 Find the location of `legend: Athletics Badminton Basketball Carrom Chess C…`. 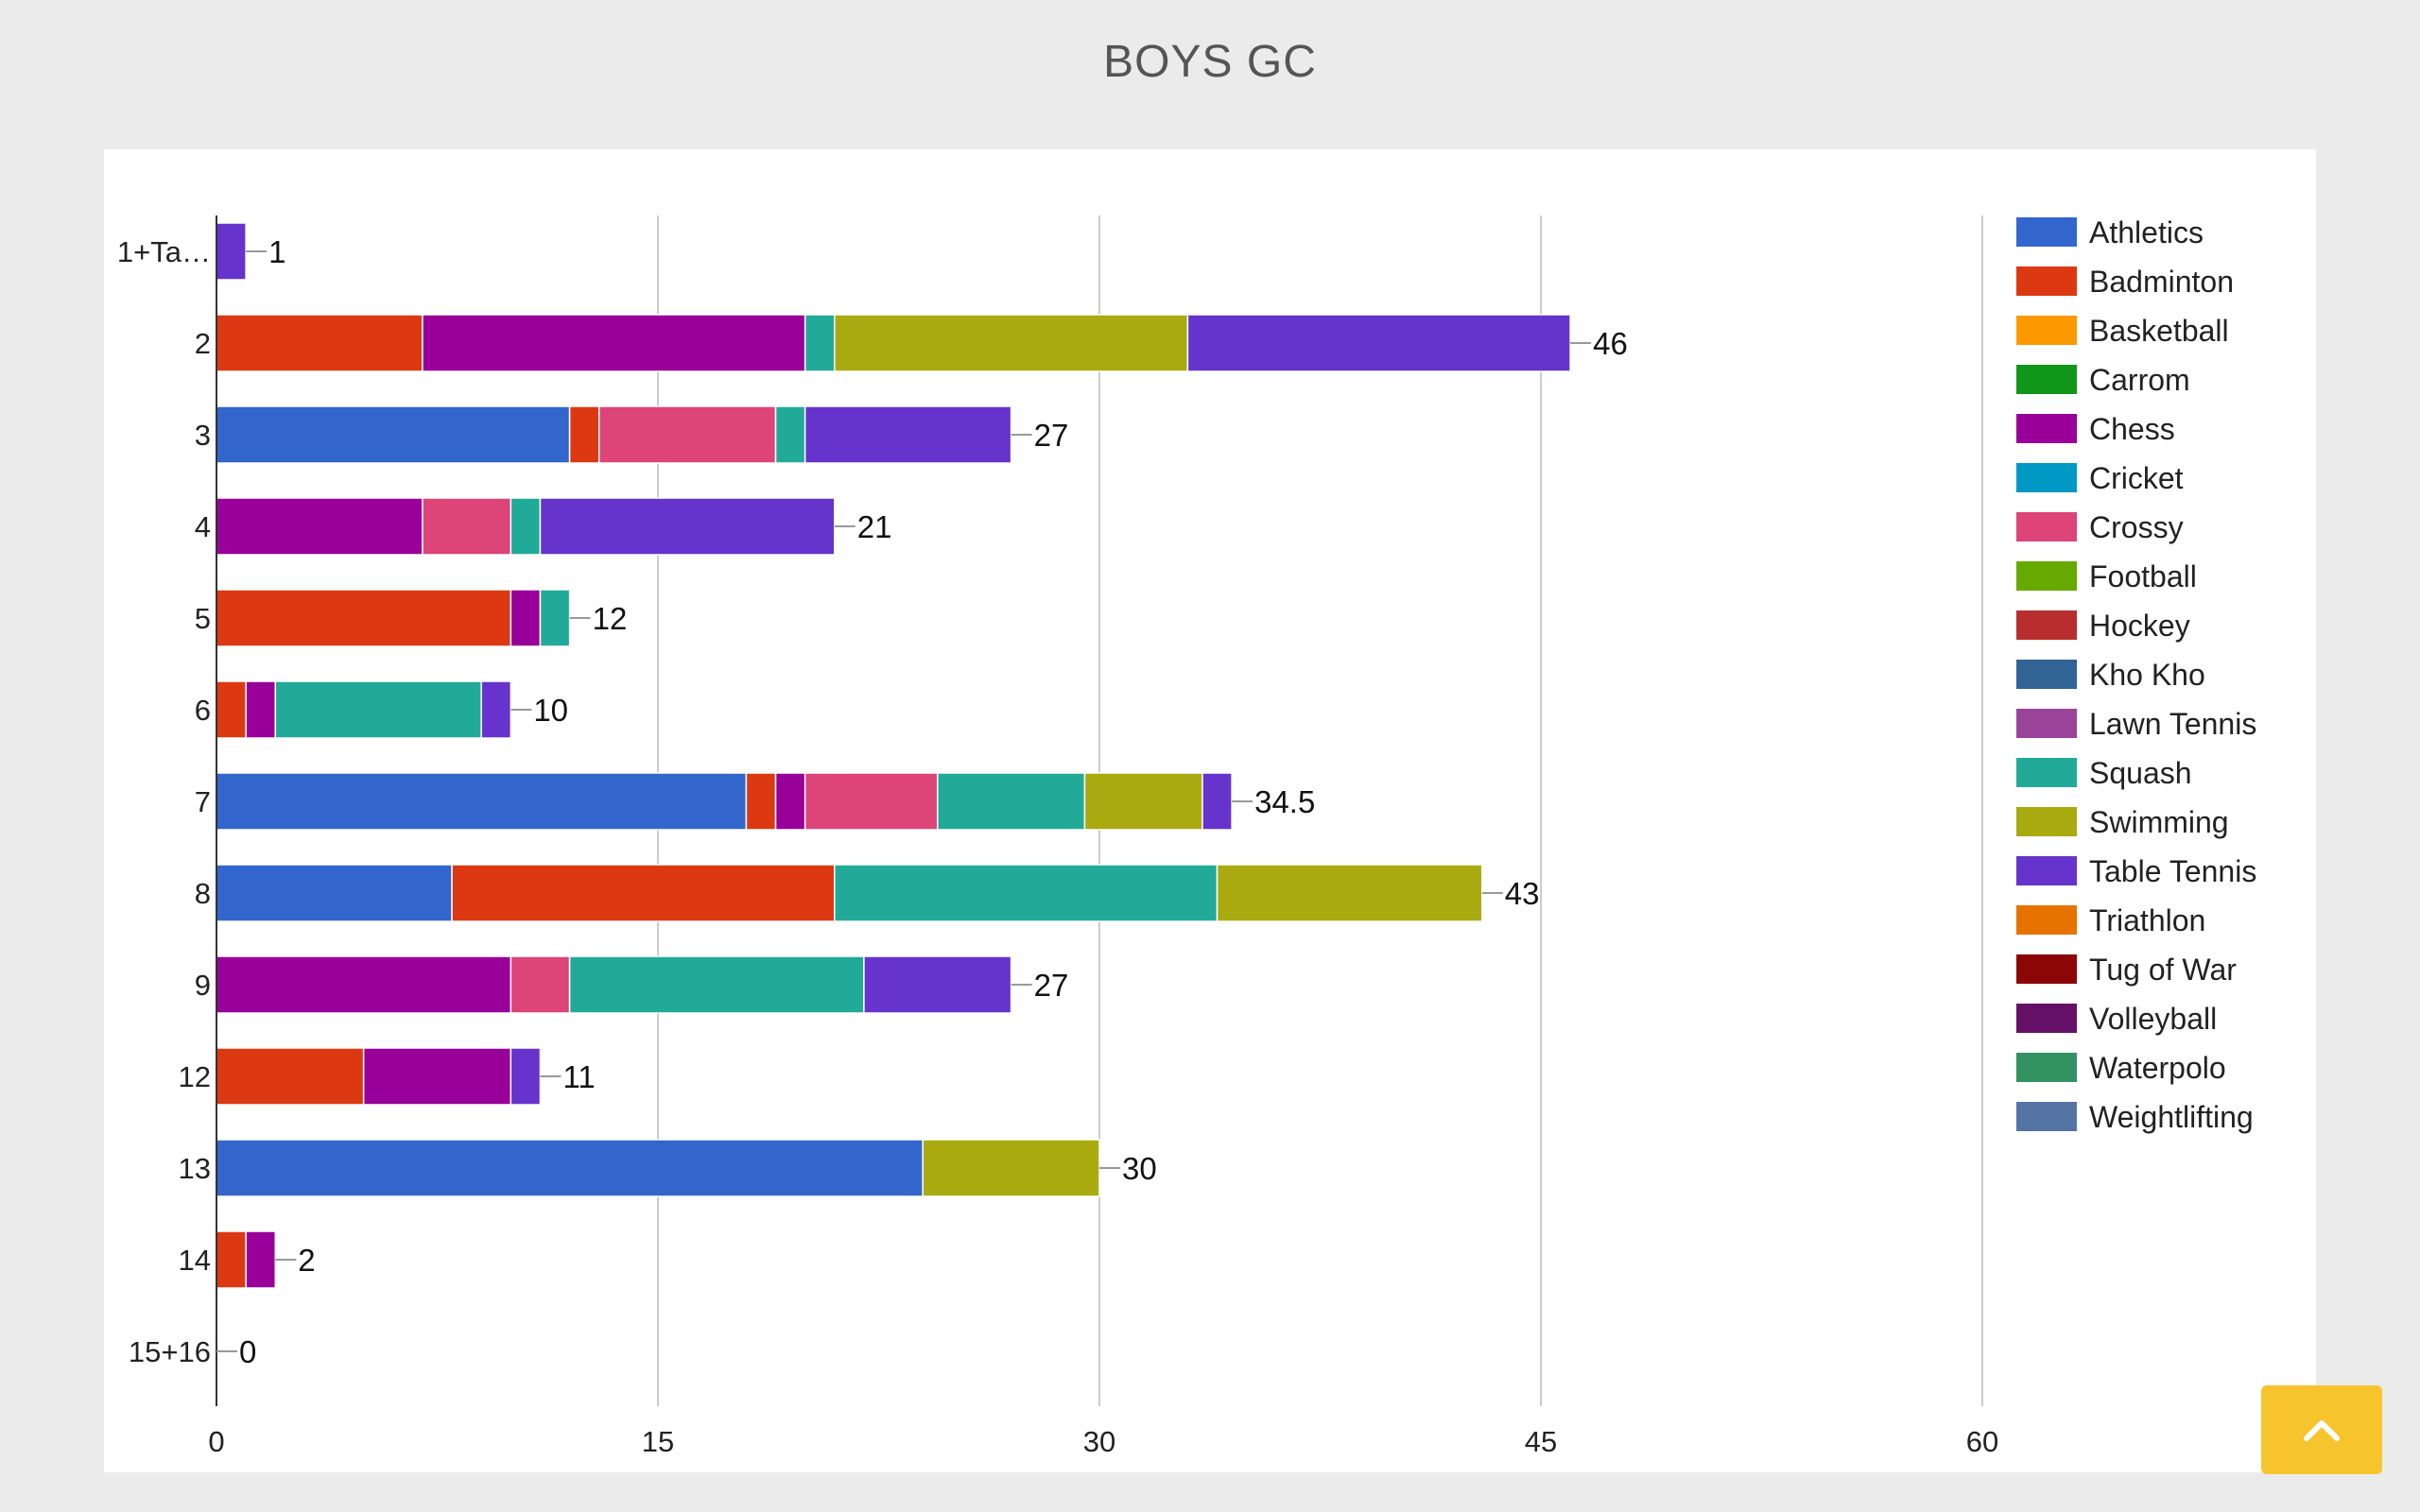

legend: Athletics Badminton Basketball Carrom Chess C… is located at coordinates (2136, 674).